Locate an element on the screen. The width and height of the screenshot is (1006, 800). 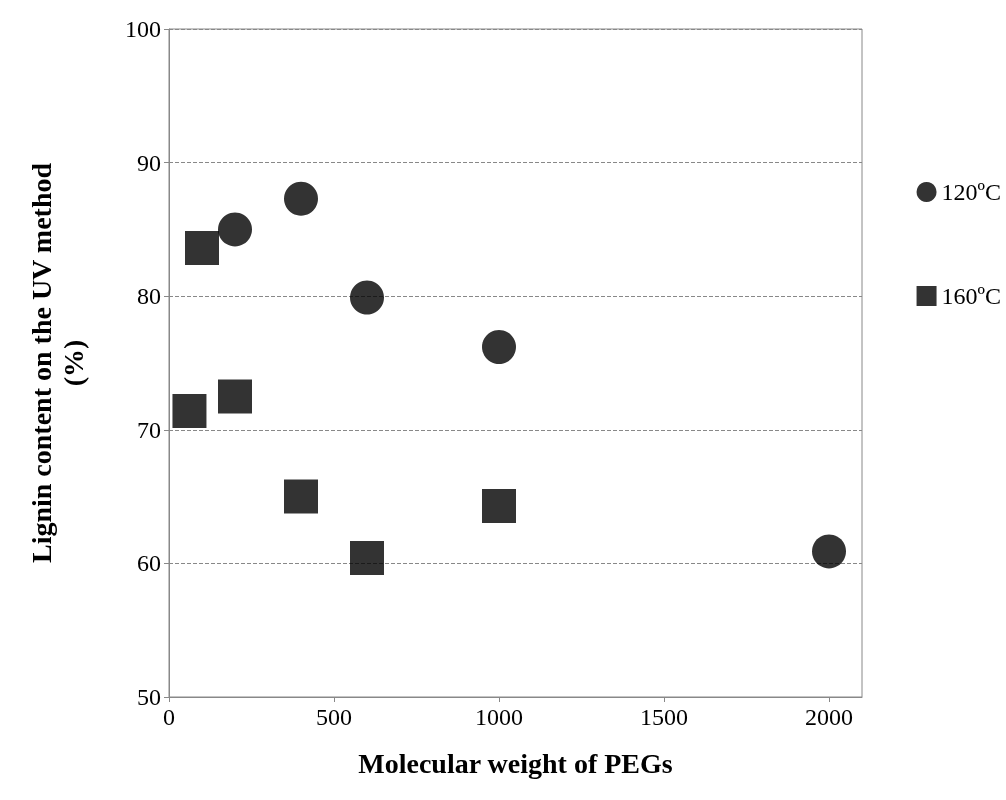
x-axis-title: Molecular weight of PEGs is located at coordinates (515, 763).